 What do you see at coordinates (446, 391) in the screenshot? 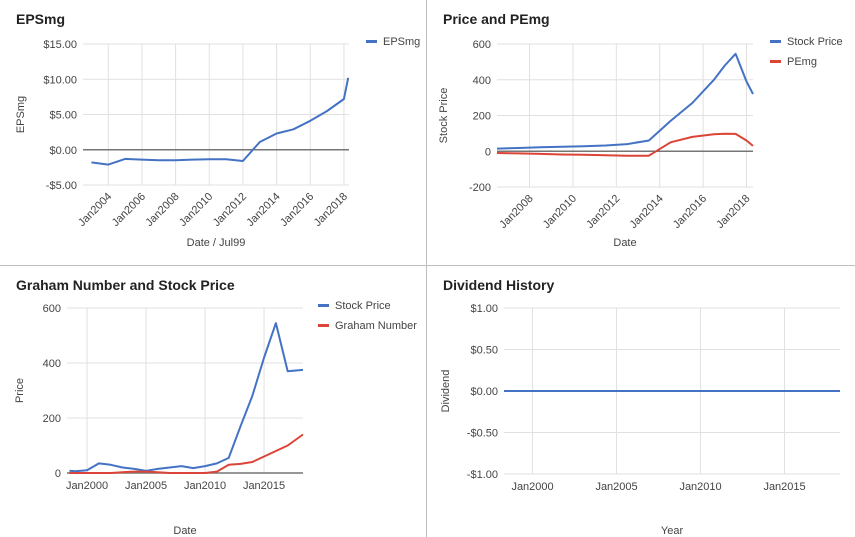
I see `y-axis-title: Dividend` at bounding box center [446, 391].